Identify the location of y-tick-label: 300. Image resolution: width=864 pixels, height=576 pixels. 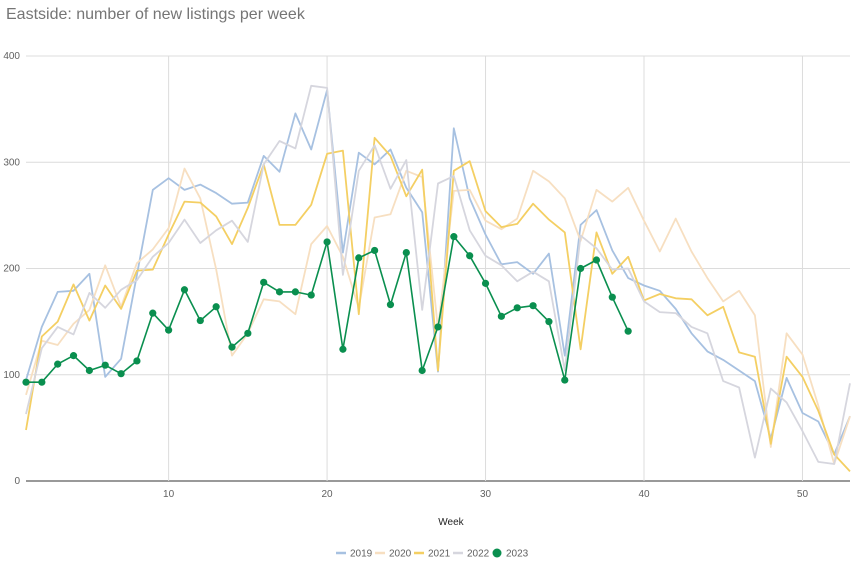
(11, 162).